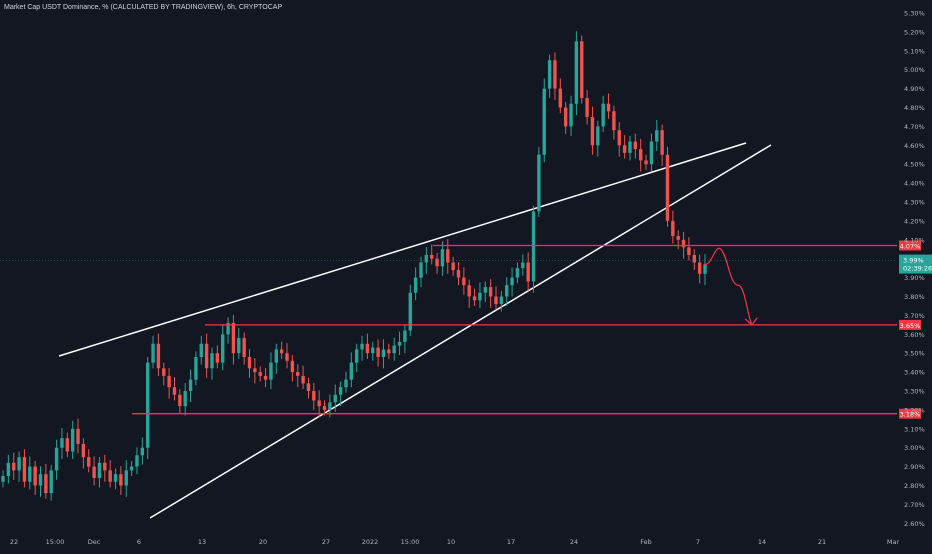 The image size is (932, 554). What do you see at coordinates (762, 542) in the screenshot?
I see `x-tick-label: 14` at bounding box center [762, 542].